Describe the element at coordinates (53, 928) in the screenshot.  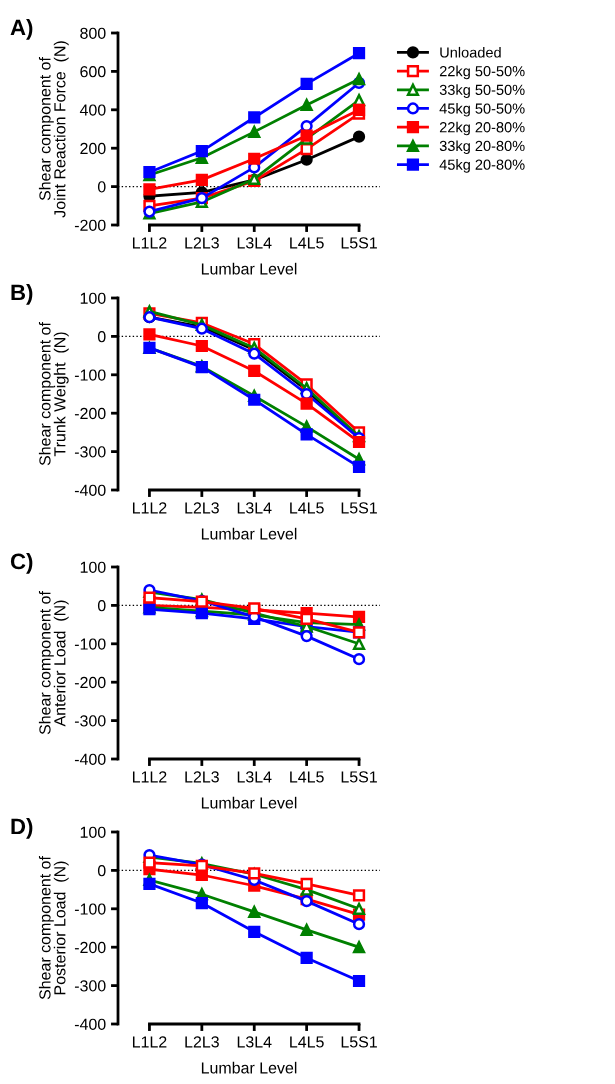
I see `y-axis-title: Shear component of Posterior Load (N)` at that location.